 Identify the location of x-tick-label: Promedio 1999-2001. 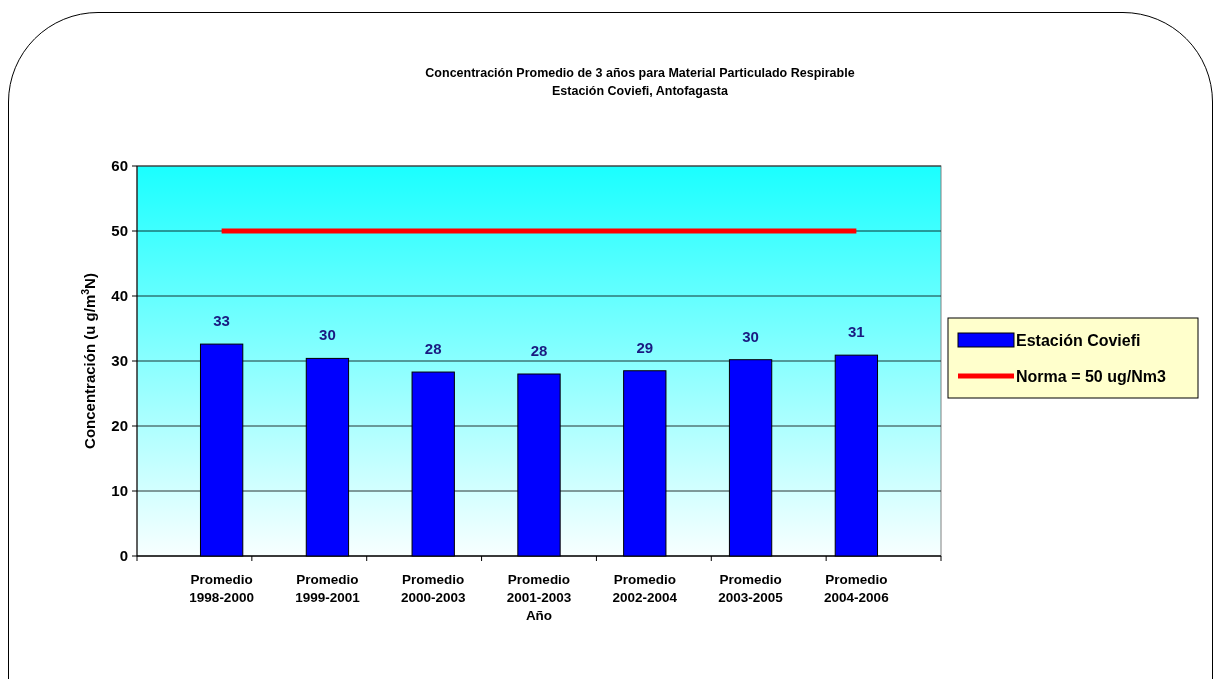
(328, 588).